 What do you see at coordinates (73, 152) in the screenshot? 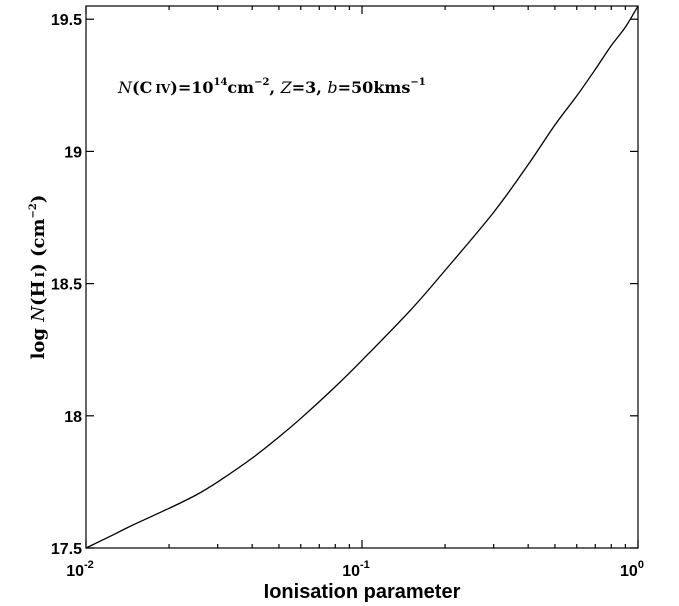
I see `y-tick-label: 19` at bounding box center [73, 152].